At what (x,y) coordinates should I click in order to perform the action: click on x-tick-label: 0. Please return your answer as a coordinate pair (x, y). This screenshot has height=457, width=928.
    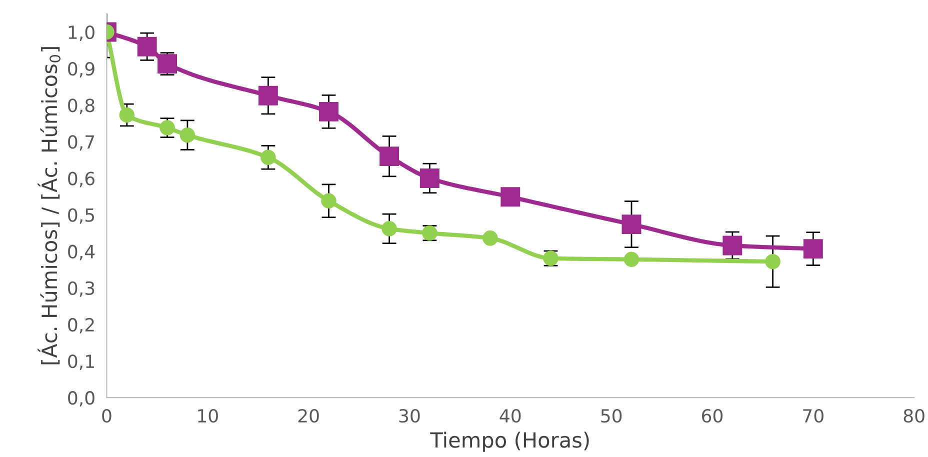
    Looking at the image, I should click on (107, 416).